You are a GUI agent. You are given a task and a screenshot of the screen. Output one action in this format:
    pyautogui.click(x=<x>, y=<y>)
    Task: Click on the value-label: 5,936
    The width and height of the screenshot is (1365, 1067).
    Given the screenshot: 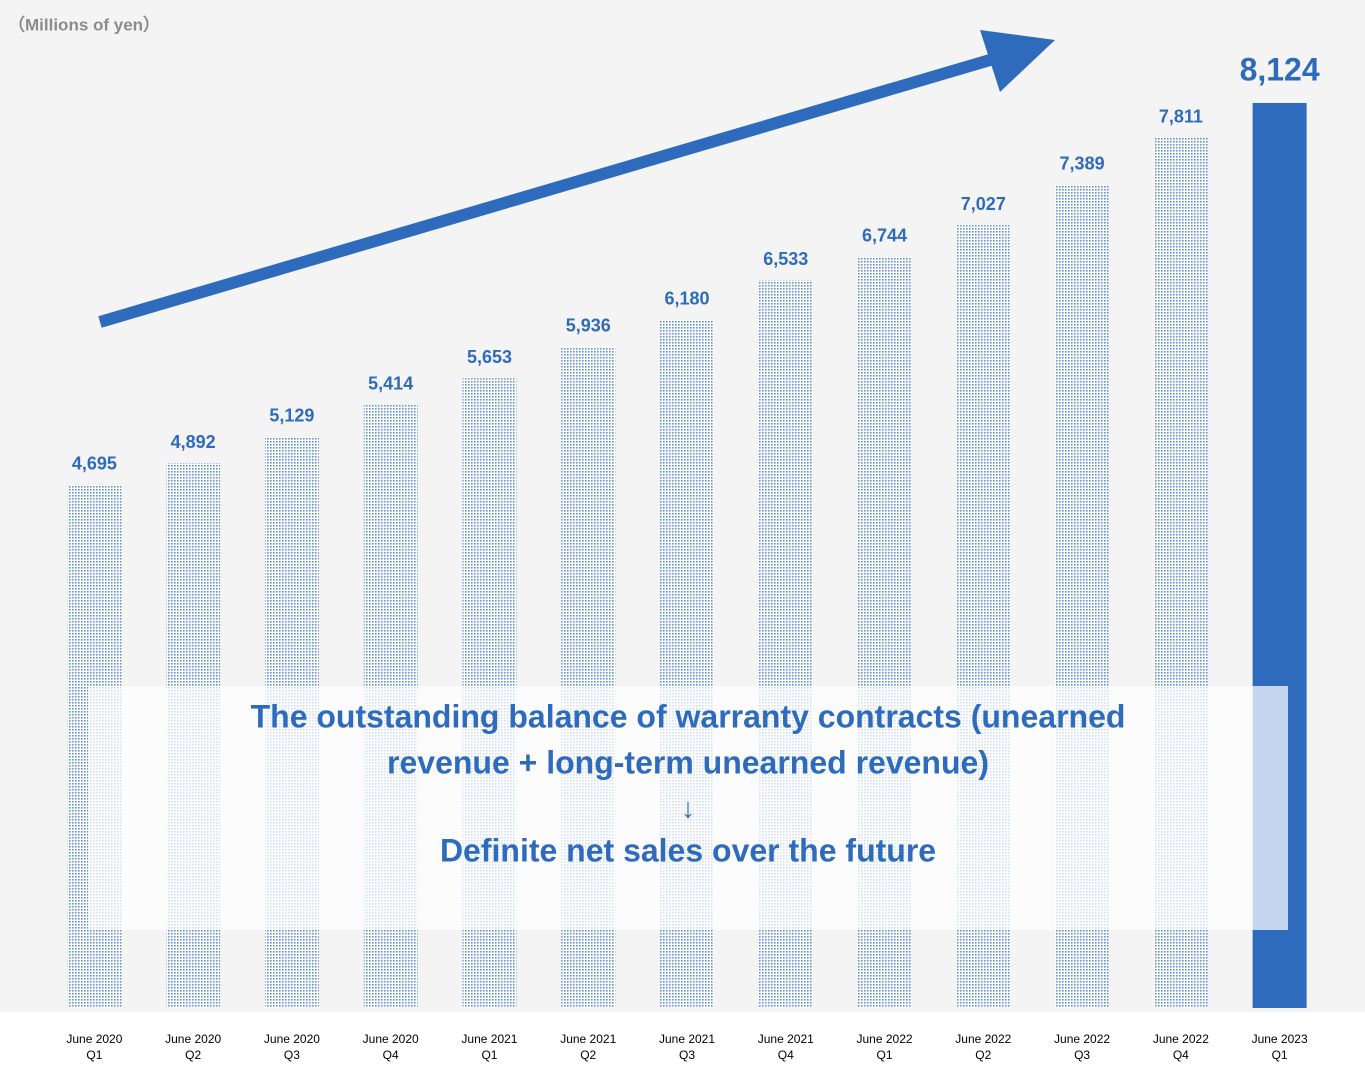 What is the action you would take?
    pyautogui.click(x=588, y=325)
    